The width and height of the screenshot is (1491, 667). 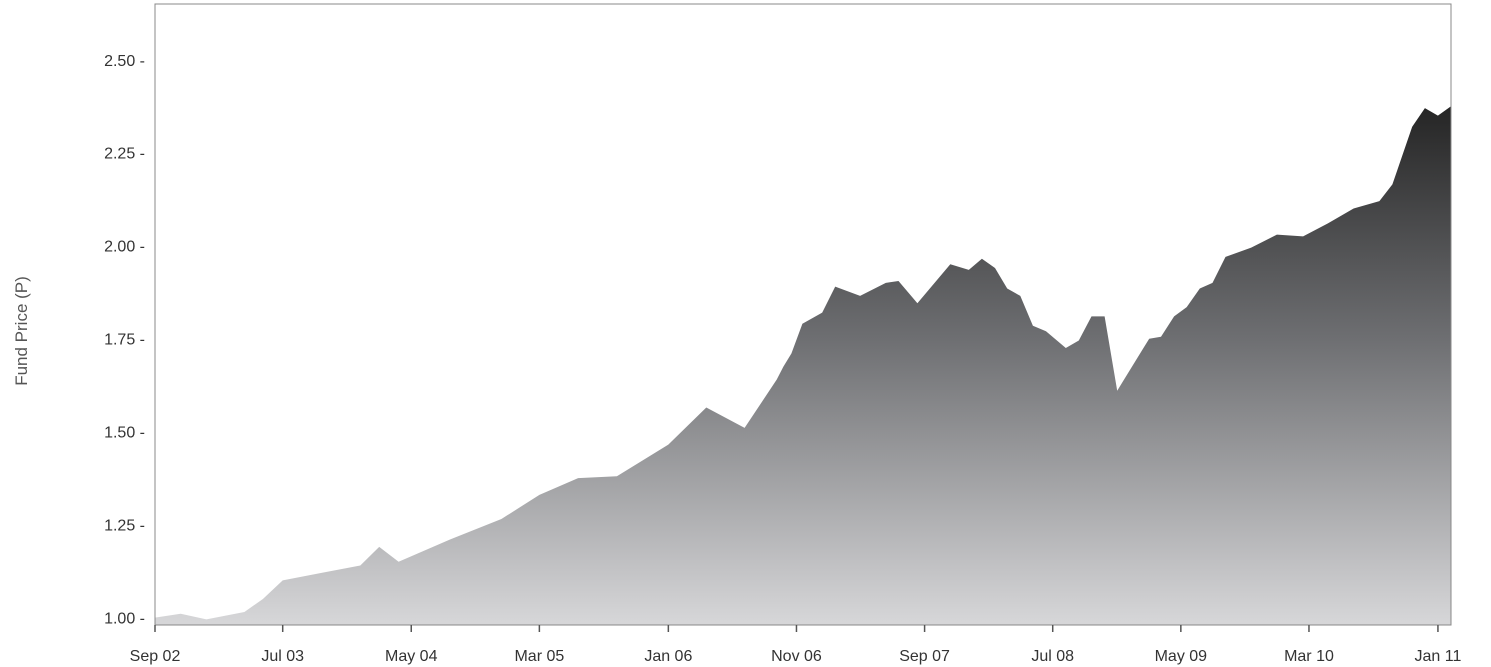 What do you see at coordinates (124, 619) in the screenshot?
I see `y-tick-label: 1.00 -` at bounding box center [124, 619].